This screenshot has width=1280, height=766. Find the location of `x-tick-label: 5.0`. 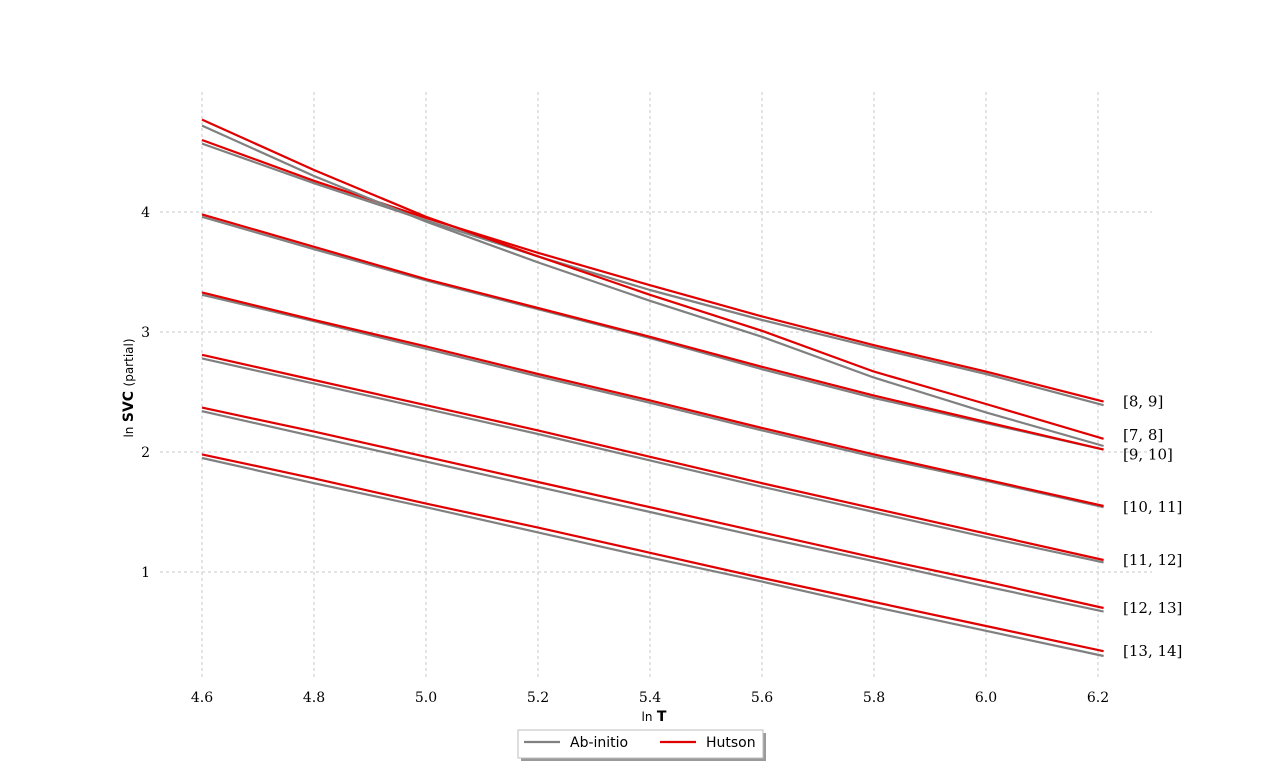

x-tick-label: 5.0 is located at coordinates (426, 698).